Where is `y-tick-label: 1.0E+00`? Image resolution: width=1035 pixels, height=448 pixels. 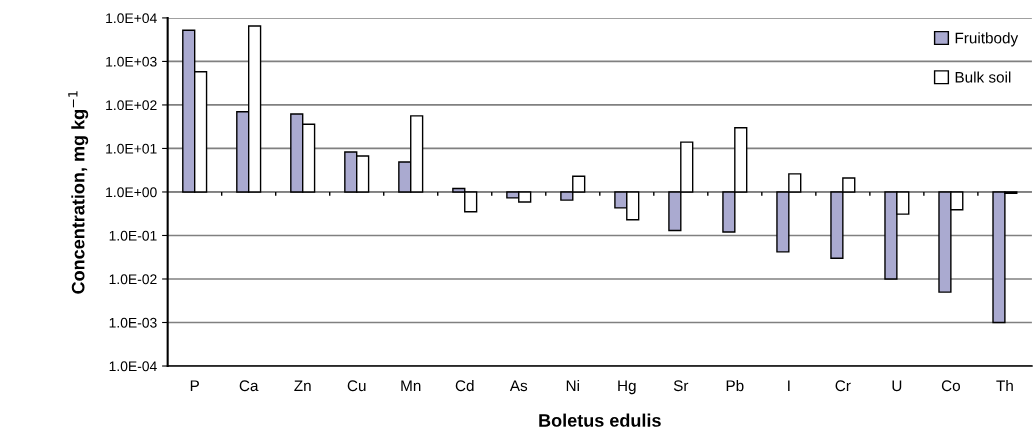 y-tick-label: 1.0E+00 is located at coordinates (131, 192).